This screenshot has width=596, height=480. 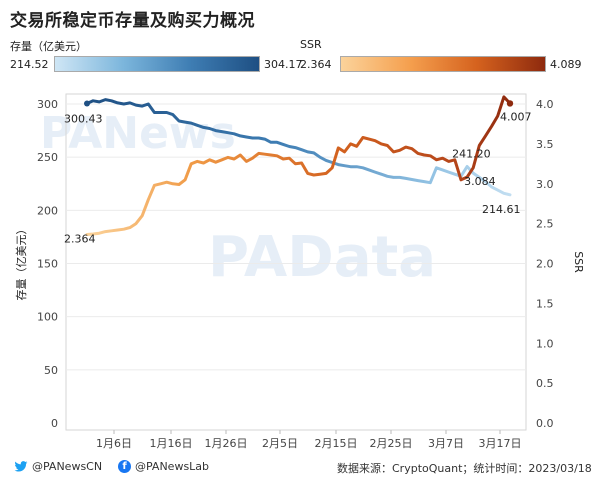 I want to click on left-tick-label: 300, so click(x=47, y=104).